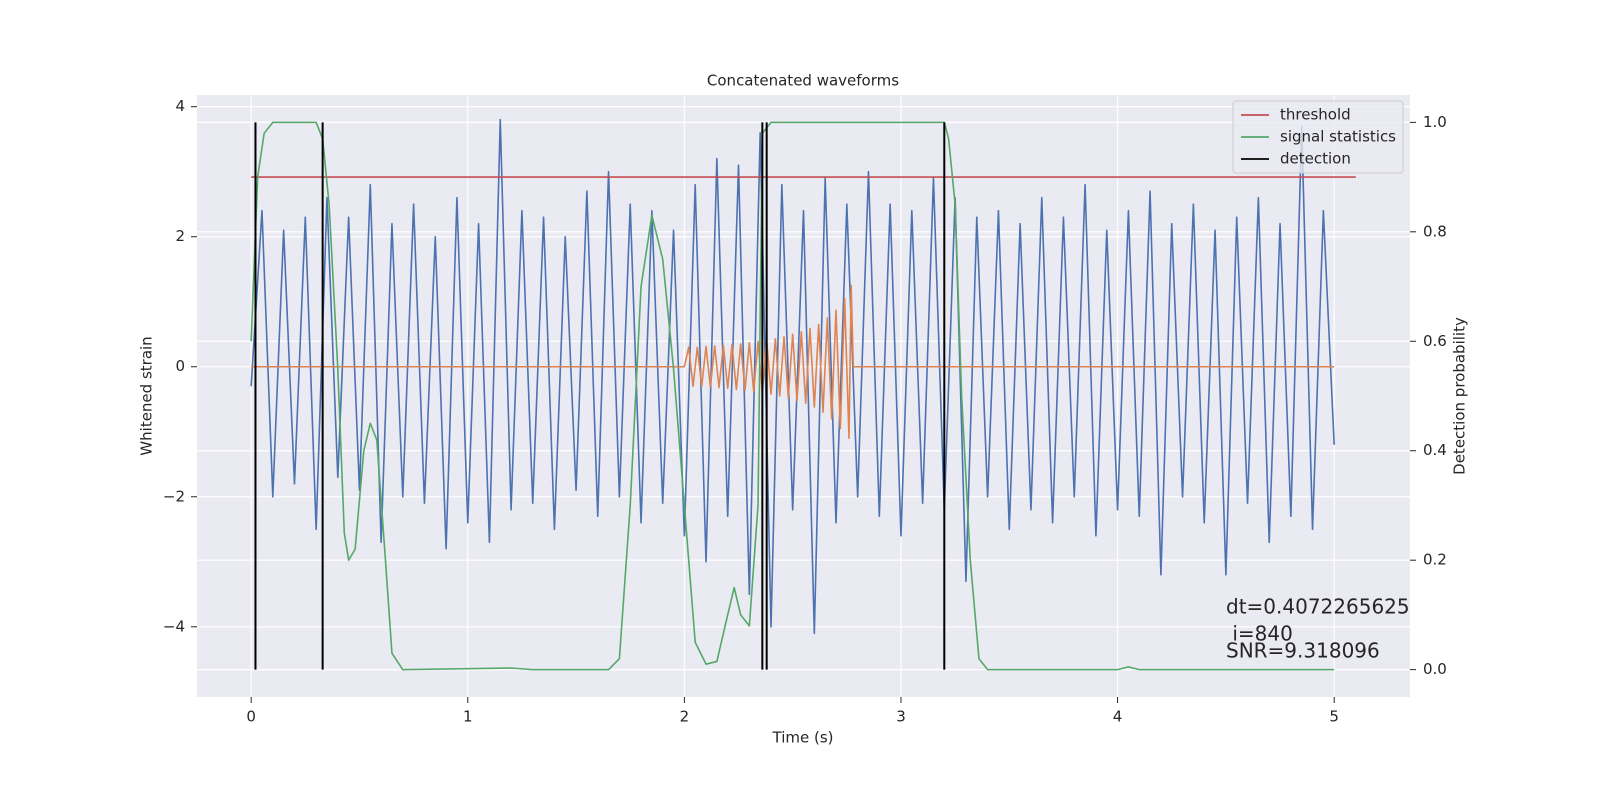 This screenshot has width=1600, height=800. I want to click on series-line, so click(793, 362).